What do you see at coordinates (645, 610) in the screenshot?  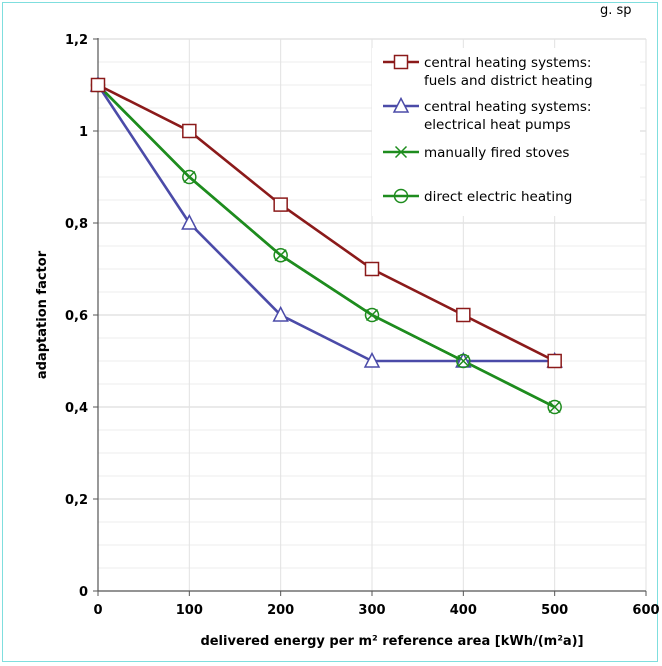 I see `x-tick-label: 600` at bounding box center [645, 610].